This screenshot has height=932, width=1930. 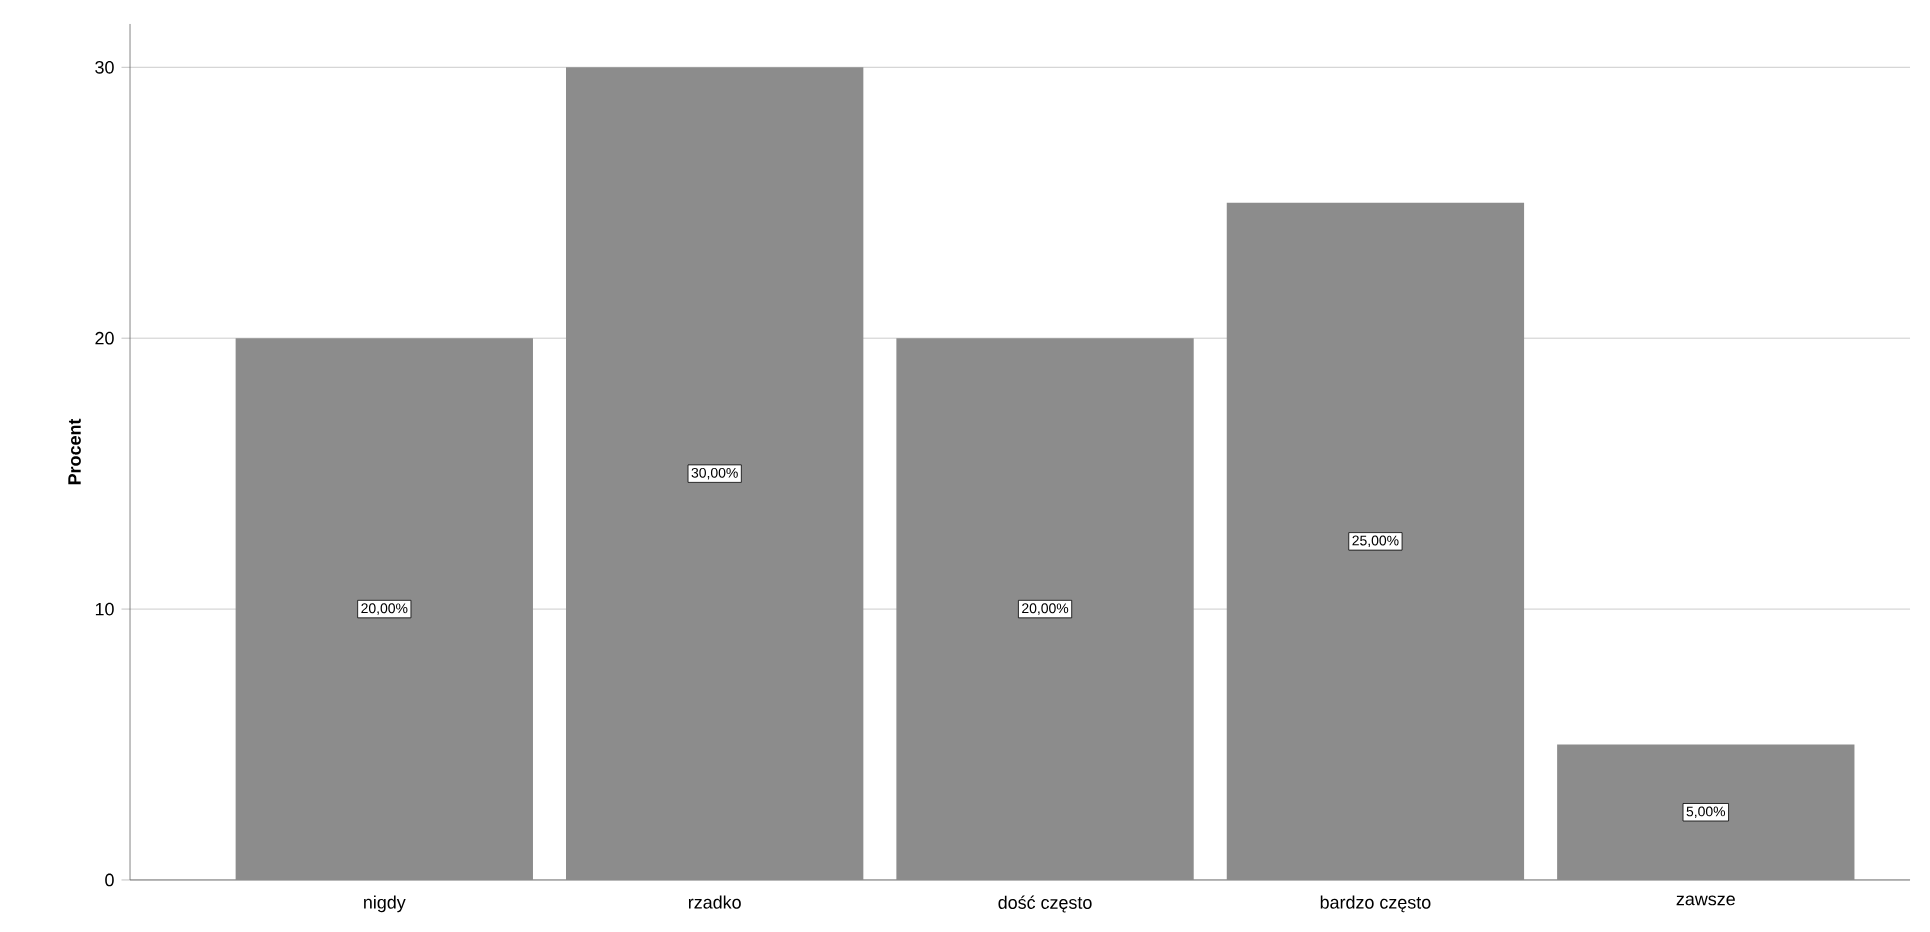 I want to click on x-tick-label: dość często, so click(x=1045, y=904).